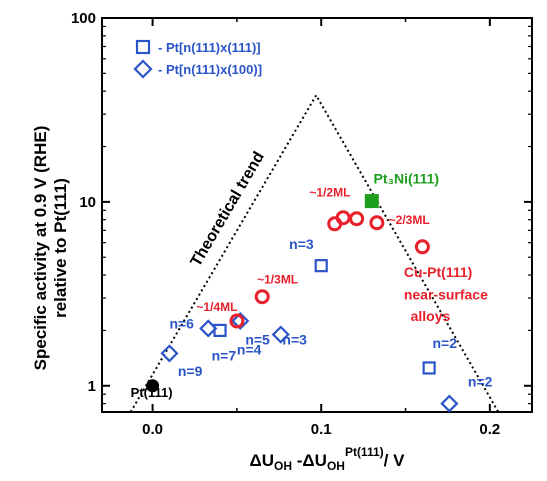 This screenshot has height=481, width=547. Describe the element at coordinates (40, 248) in the screenshot. I see `y-axis-label-line1: Specific activity at 0.9 V (RHE)` at that location.